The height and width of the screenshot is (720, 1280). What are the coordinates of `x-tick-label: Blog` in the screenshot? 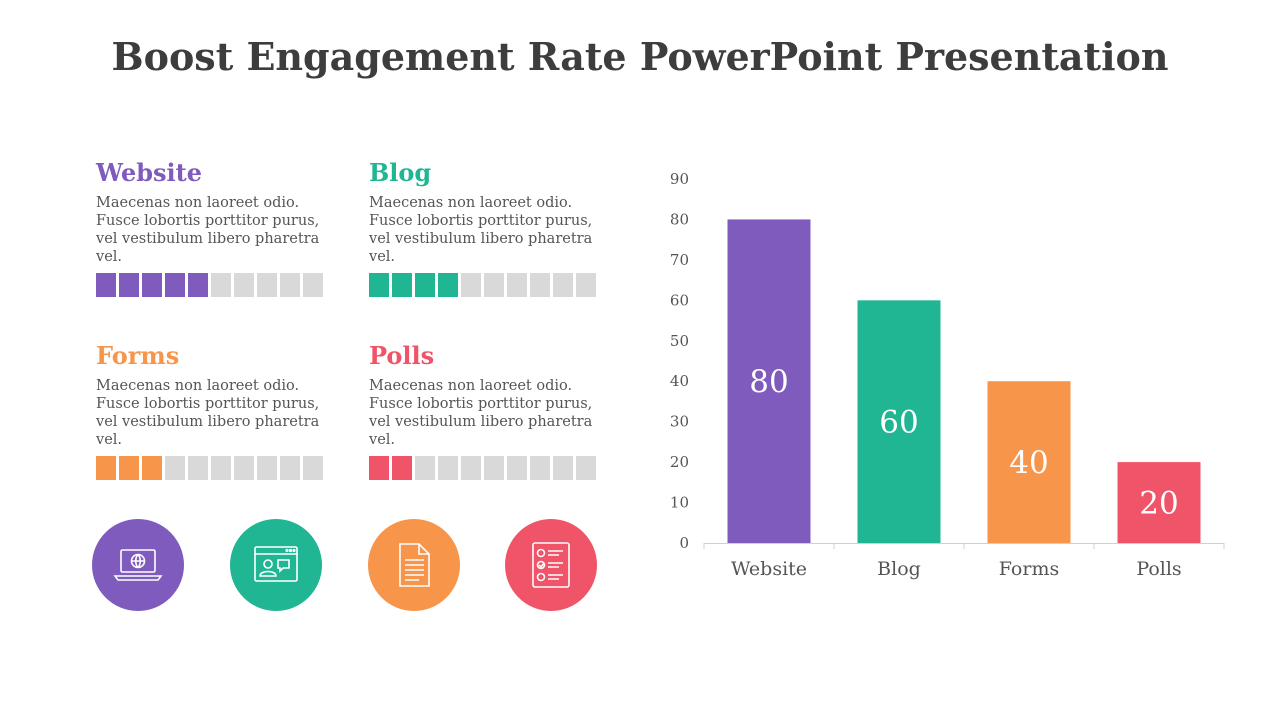 It's located at (899, 569).